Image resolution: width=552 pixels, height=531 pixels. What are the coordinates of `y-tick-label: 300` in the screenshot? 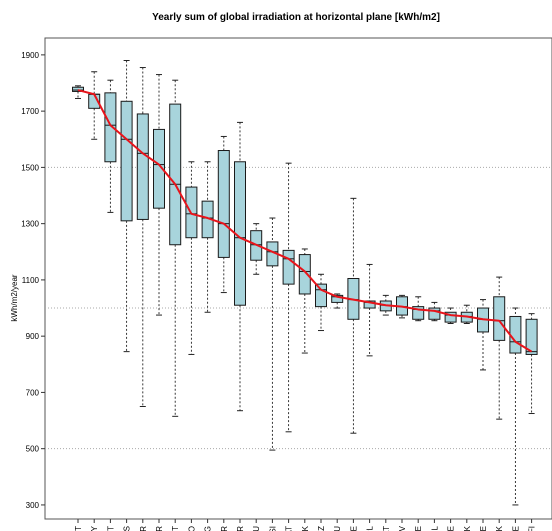 It's located at (33, 505).